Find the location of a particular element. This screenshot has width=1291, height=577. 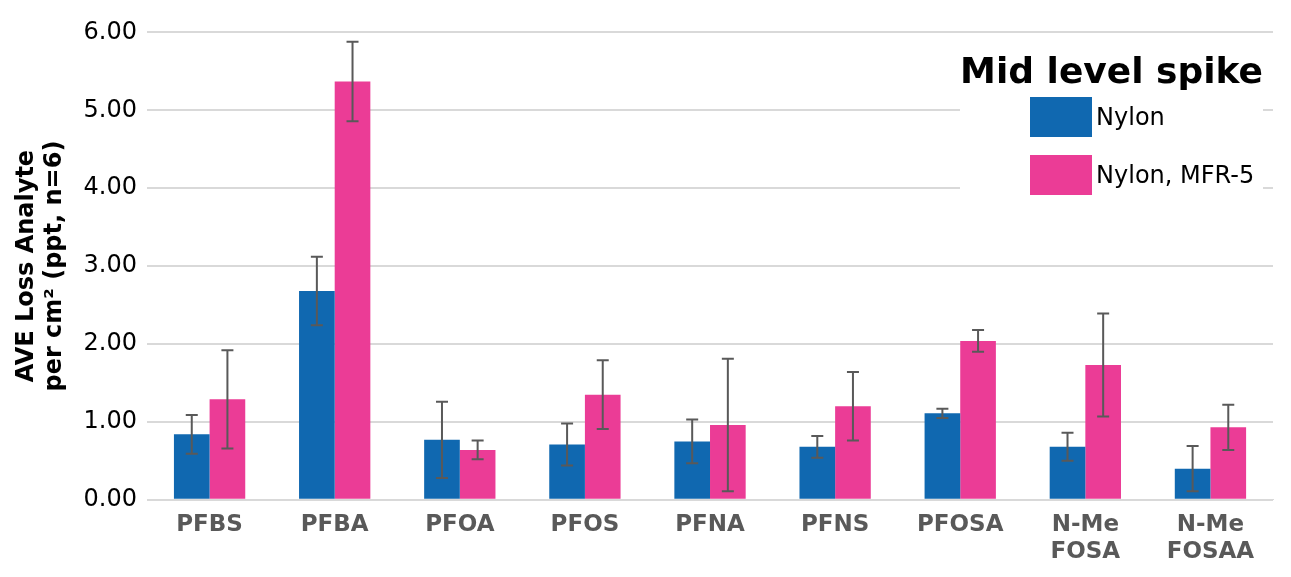

y-tick-label: 6.00 is located at coordinates (110, 30).